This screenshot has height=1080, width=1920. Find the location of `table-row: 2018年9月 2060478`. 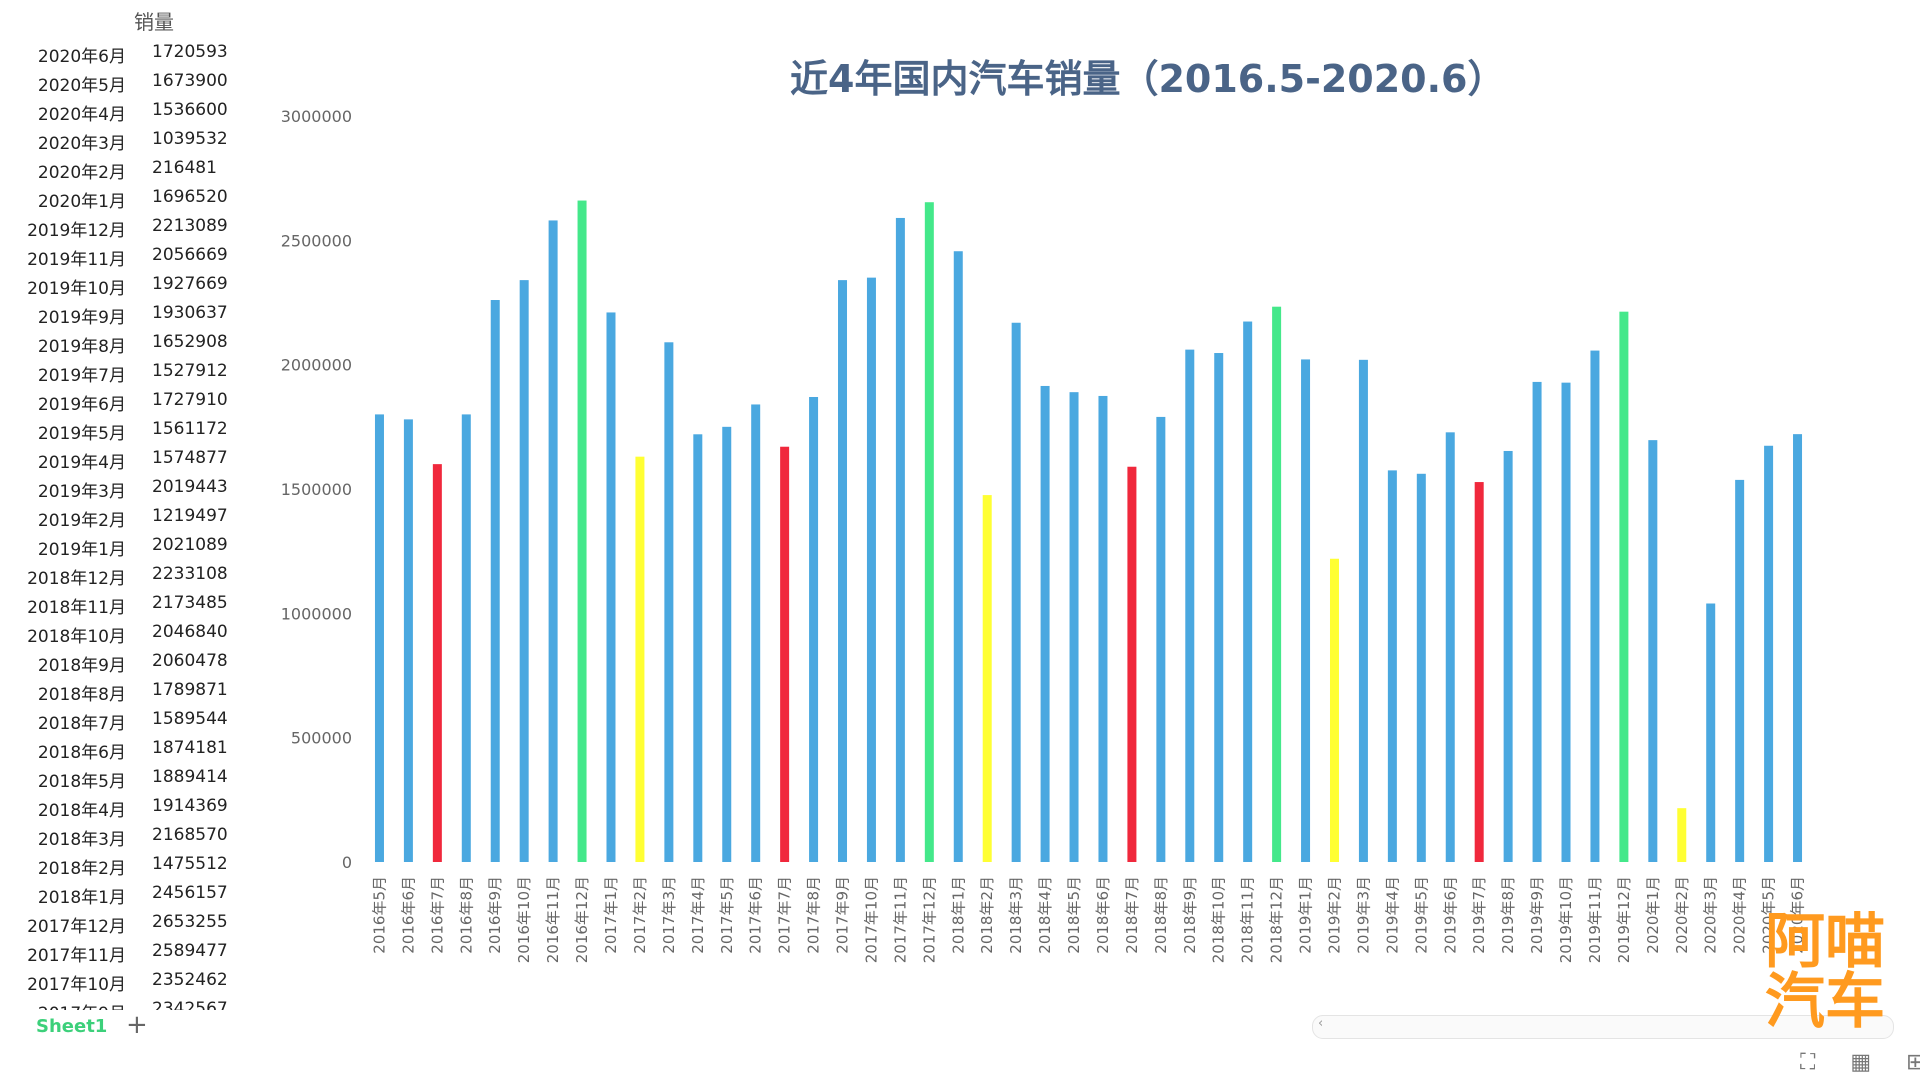

table-row: 2018年9月 2060478 is located at coordinates (120, 663).